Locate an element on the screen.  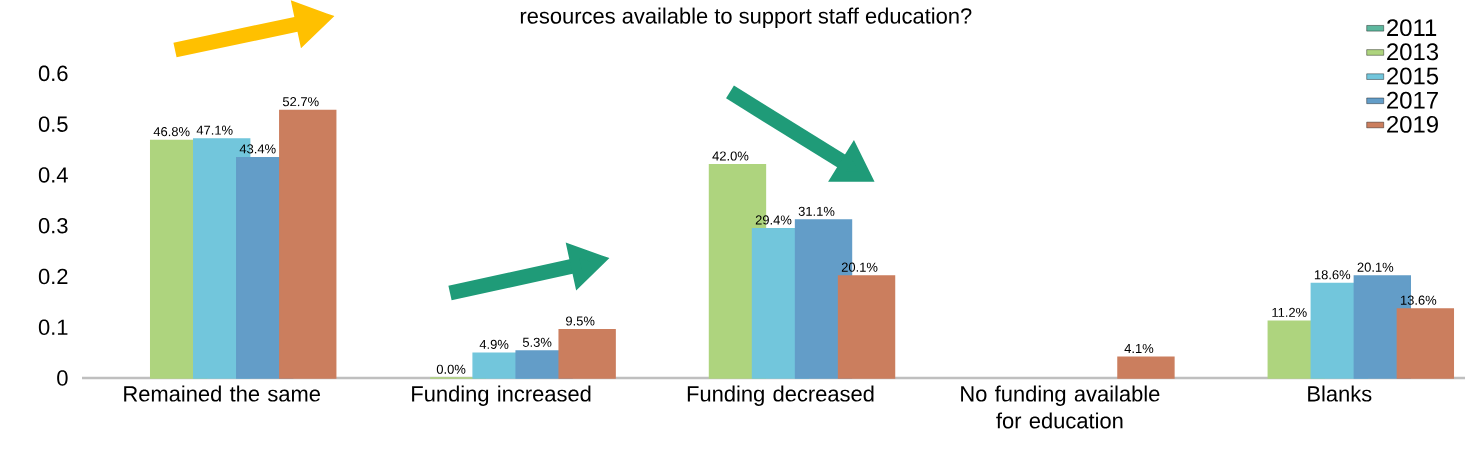
data-label: 31.1% is located at coordinates (816, 211).